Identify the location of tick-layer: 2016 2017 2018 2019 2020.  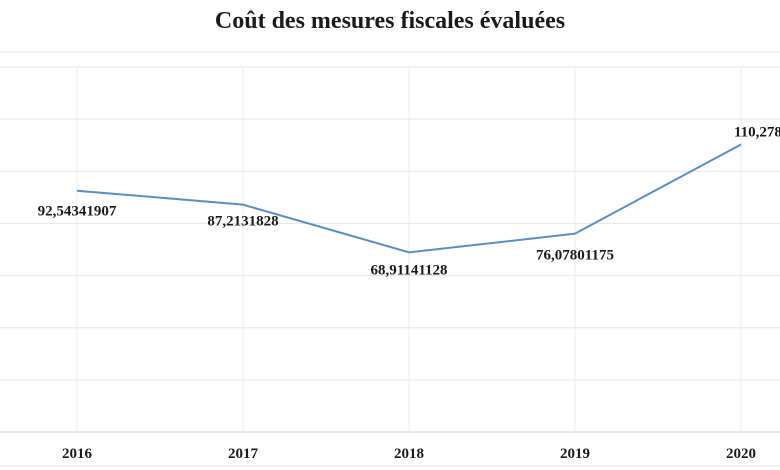
(409, 454).